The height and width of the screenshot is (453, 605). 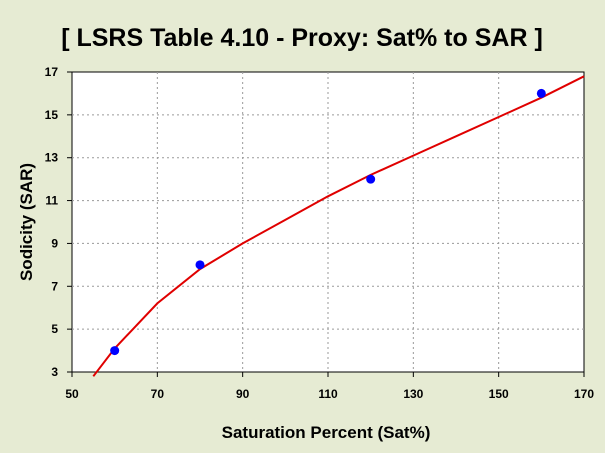 I want to click on y-tick-label: 15, so click(x=52, y=115).